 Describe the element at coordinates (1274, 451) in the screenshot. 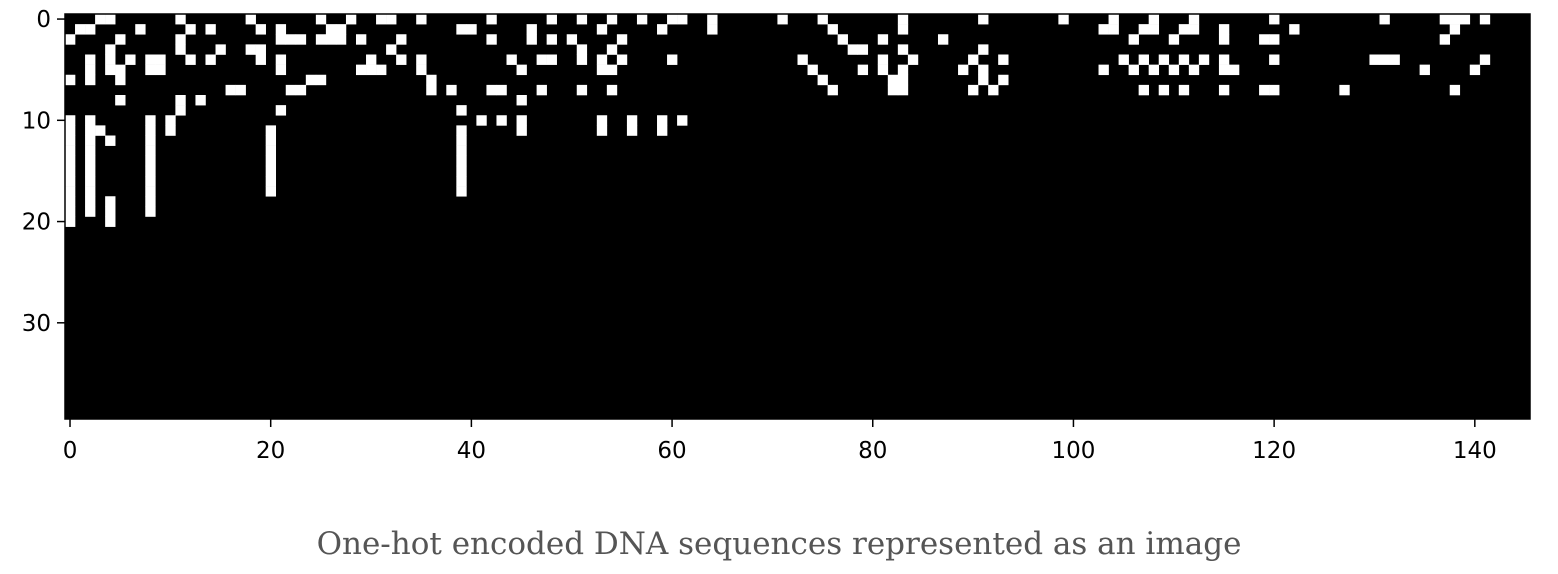

I see `x-tick-label: 120` at that location.